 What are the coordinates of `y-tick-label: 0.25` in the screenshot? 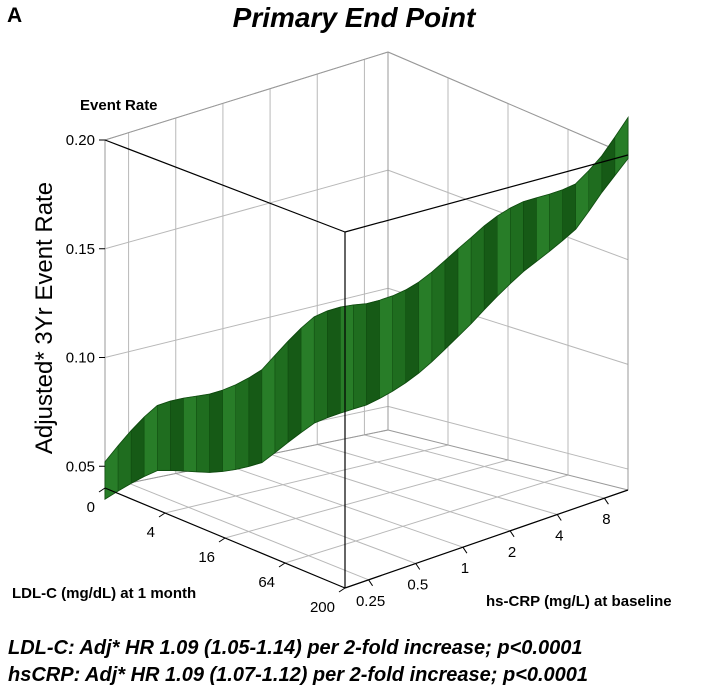 It's located at (370, 601).